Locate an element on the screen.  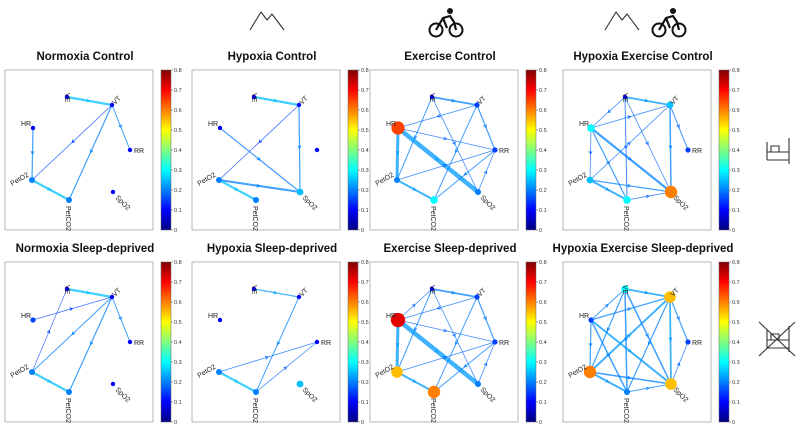
panel-title: Hypoxia Exercise Sleep-deprived is located at coordinates (643, 249).